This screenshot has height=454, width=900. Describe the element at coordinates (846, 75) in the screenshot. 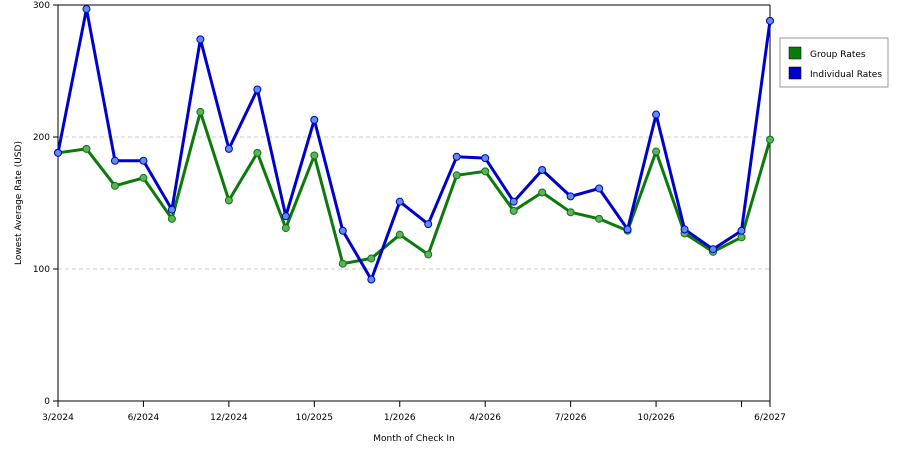

I see `legend-label-individual-rates: Individual Rates` at that location.